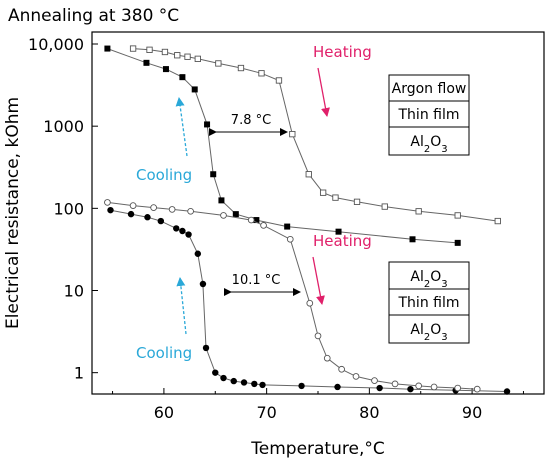  Describe the element at coordinates (256, 280) in the screenshot. I see `lower-delta-label: 10.1 °C` at that location.